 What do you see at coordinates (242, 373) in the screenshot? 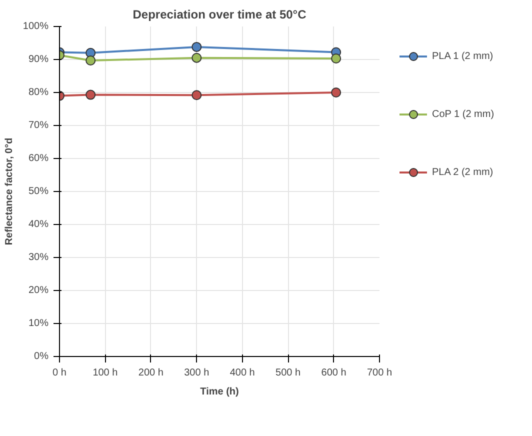
I see `x-tick-label: 400 h` at bounding box center [242, 373].